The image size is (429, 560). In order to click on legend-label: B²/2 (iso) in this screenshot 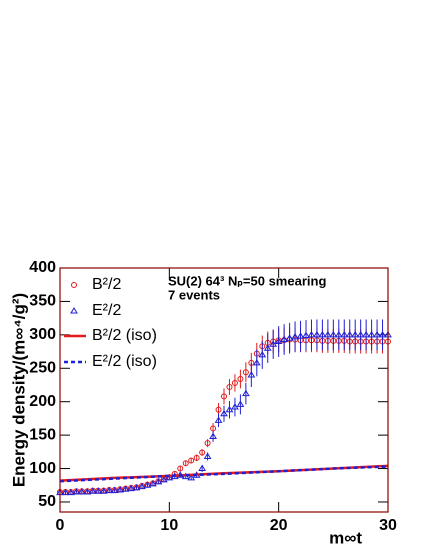, I will do `click(124, 335)`.